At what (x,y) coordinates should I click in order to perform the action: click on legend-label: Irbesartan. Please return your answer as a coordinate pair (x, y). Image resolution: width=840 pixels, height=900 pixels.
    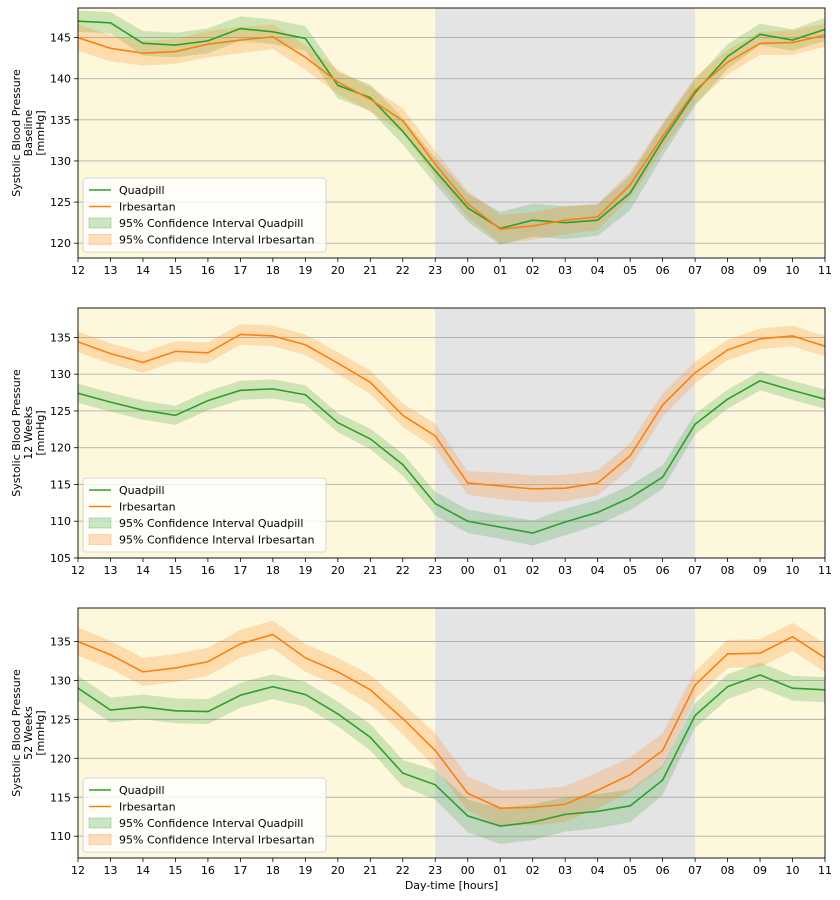
    Looking at the image, I should click on (147, 507).